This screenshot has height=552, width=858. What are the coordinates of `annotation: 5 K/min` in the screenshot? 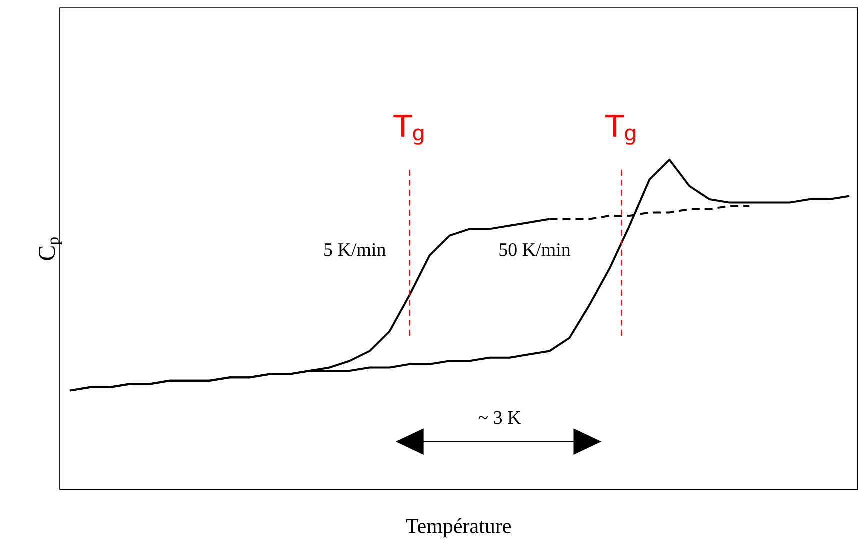 It's located at (355, 250).